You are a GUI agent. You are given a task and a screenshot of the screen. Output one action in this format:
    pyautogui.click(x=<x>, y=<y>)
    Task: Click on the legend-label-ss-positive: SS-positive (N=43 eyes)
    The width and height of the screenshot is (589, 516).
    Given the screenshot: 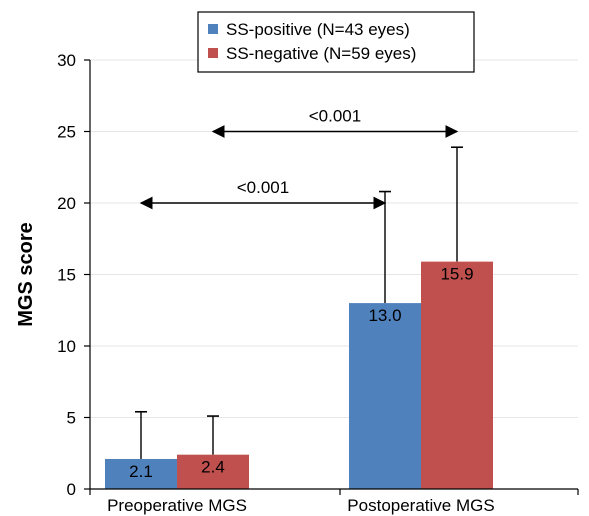 What is the action you would take?
    pyautogui.click(x=318, y=29)
    